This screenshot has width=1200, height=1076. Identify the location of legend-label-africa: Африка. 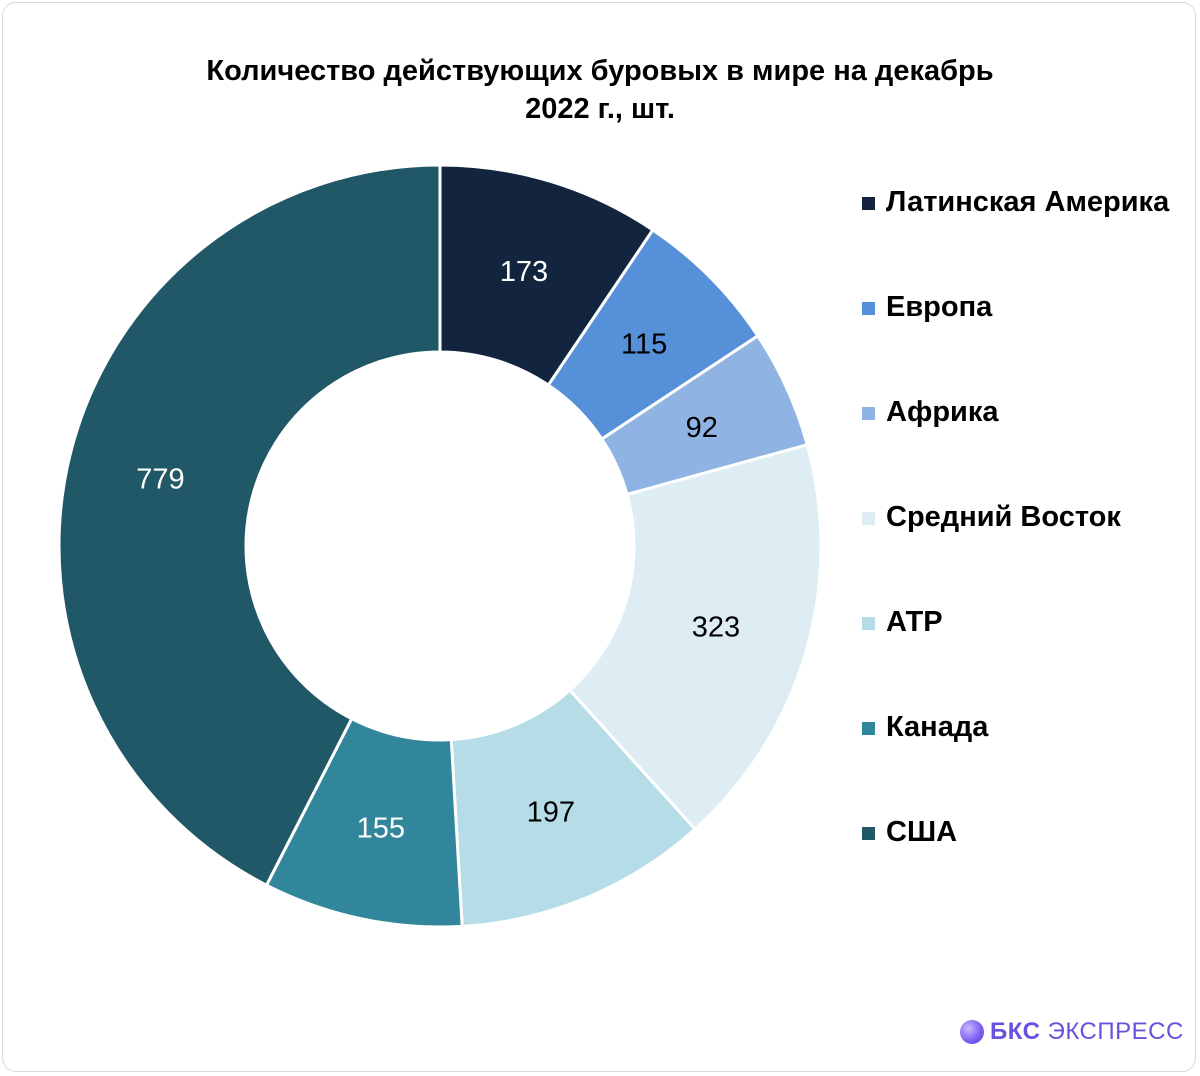
(942, 412).